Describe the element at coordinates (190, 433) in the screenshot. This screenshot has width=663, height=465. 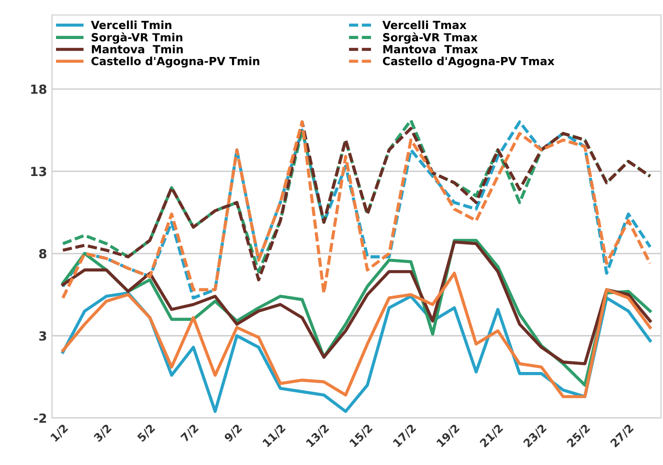
I see `x-tick-label: 7/2` at that location.